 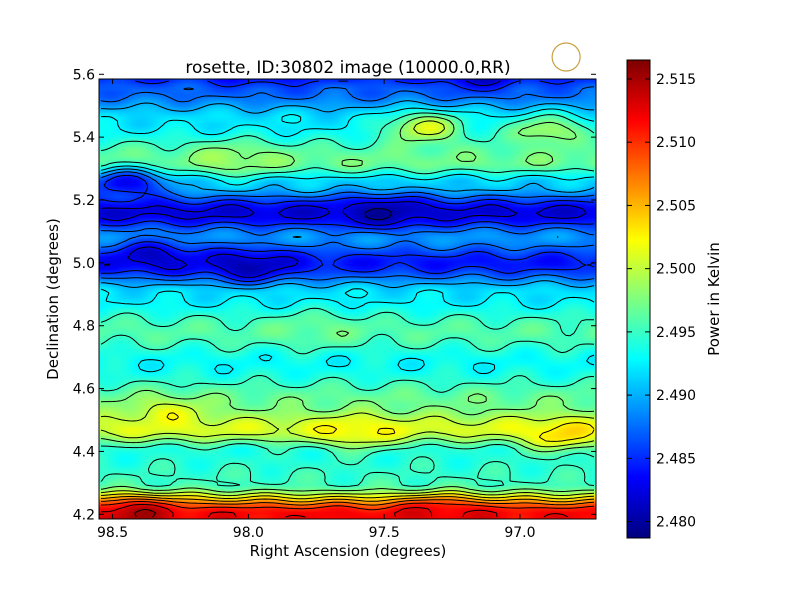 What do you see at coordinates (348, 551) in the screenshot?
I see `x-axis-label: Right Ascension (degrees)` at bounding box center [348, 551].